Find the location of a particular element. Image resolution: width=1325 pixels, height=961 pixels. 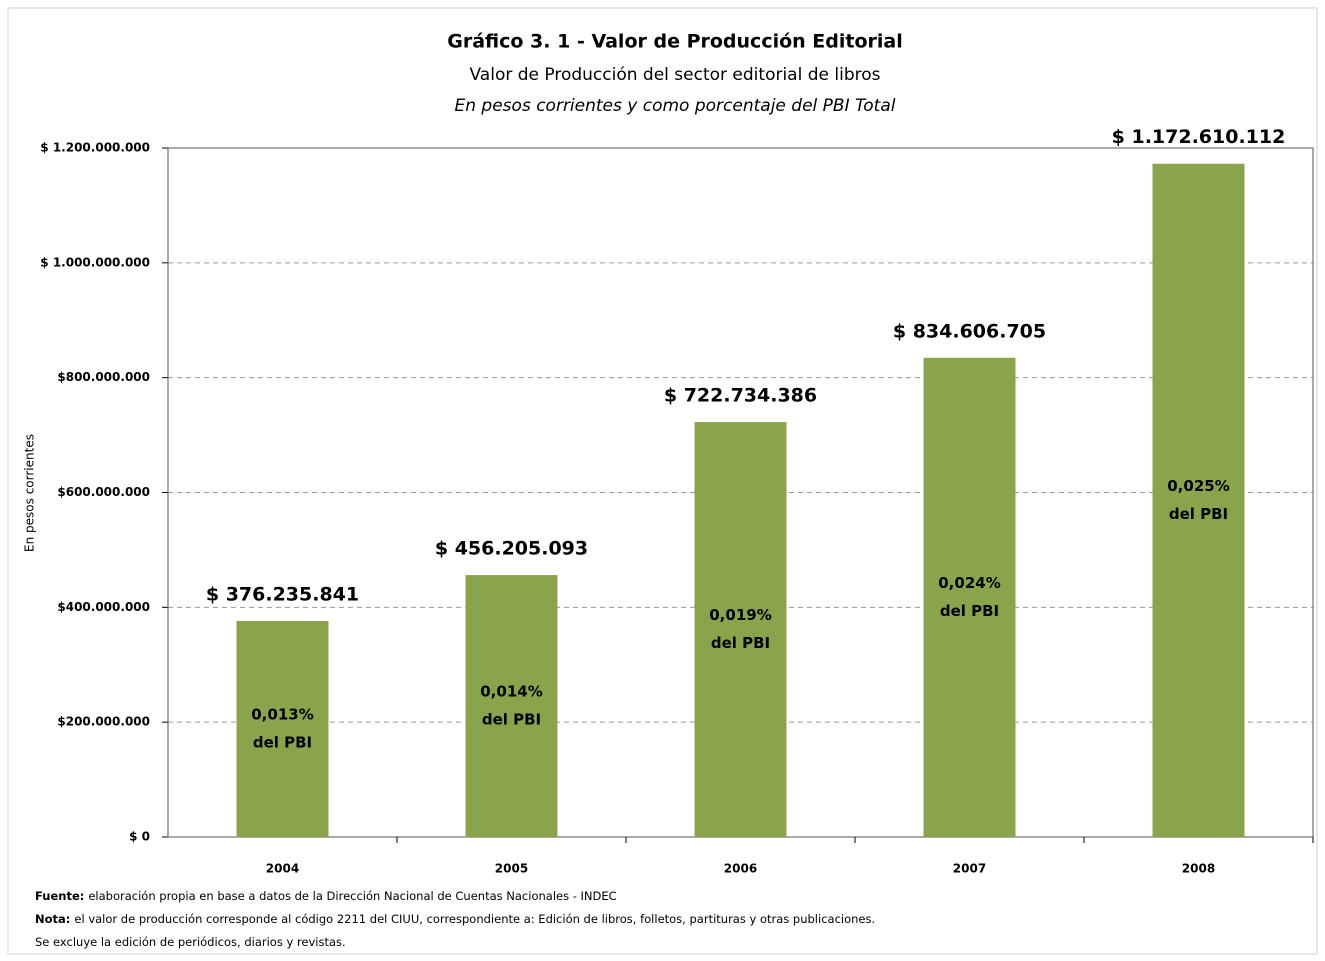

footnote-label: Fuente: is located at coordinates (59, 896).